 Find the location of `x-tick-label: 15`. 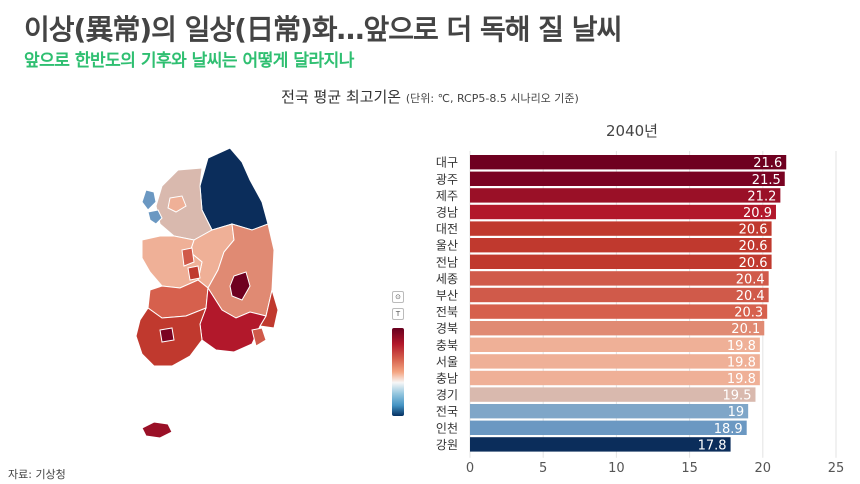

x-tick-label: 15 is located at coordinates (689, 468).